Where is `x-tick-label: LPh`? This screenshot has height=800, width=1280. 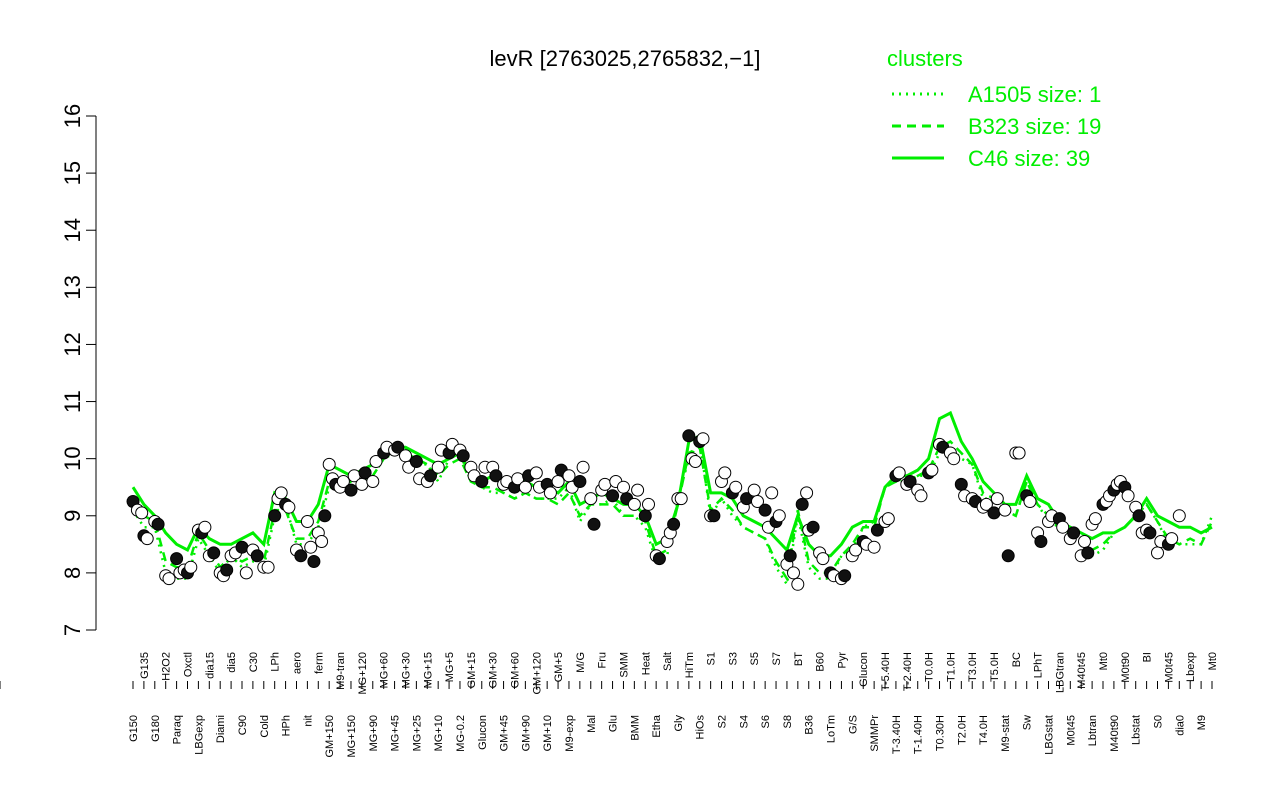
x-tick-label: LPh is located at coordinates (276, 662).